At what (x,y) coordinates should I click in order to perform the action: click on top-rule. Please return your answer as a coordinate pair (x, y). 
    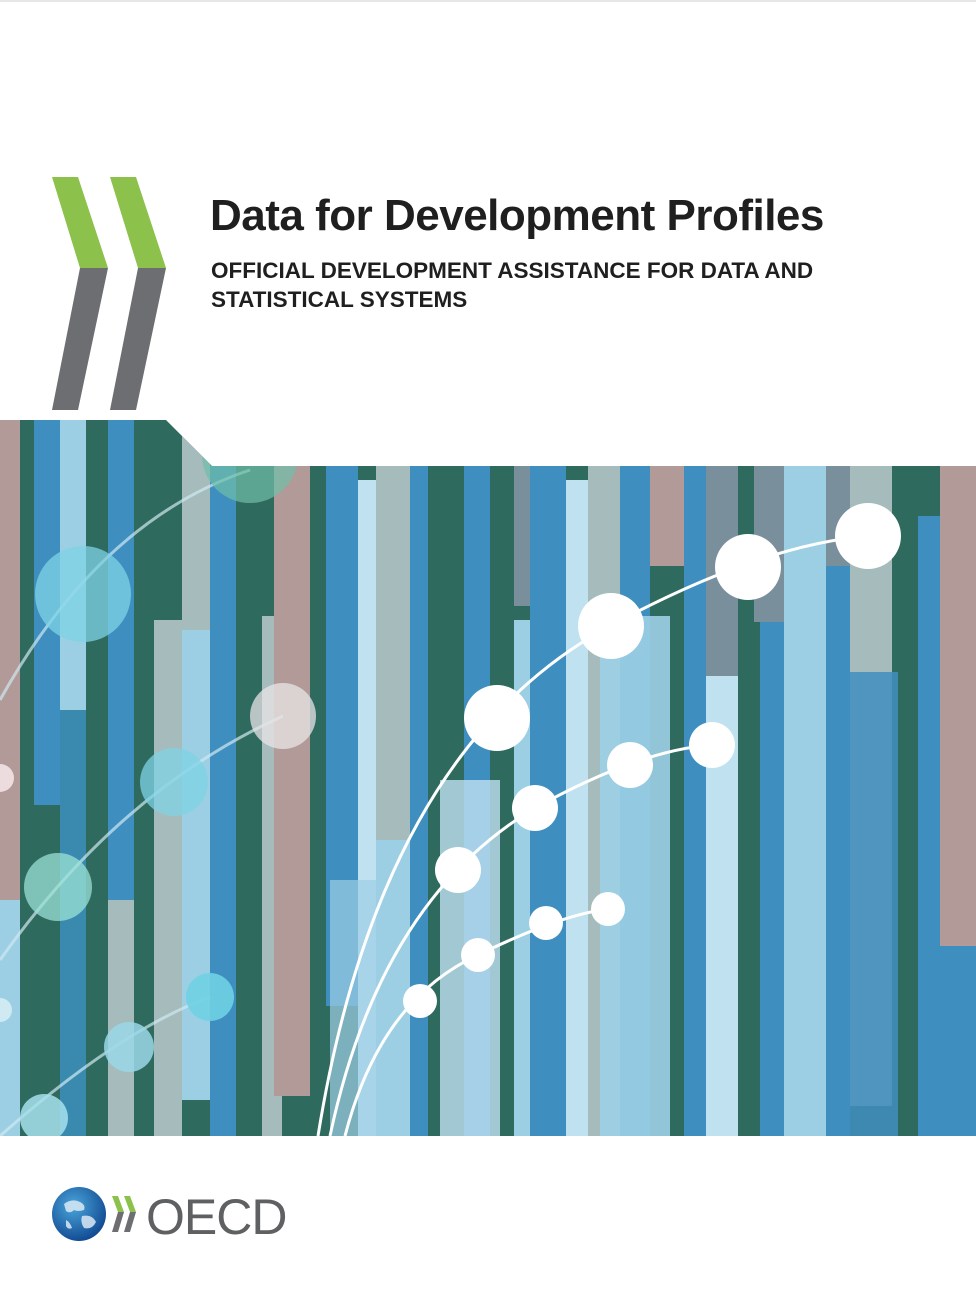
    Looking at the image, I should click on (488, 1).